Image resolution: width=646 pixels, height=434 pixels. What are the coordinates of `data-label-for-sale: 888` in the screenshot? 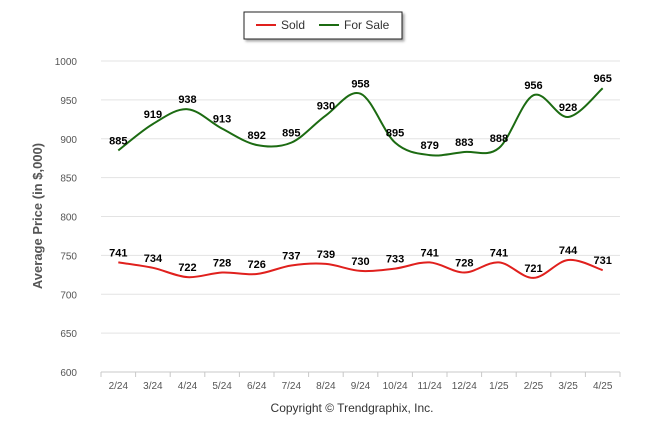 It's located at (499, 139).